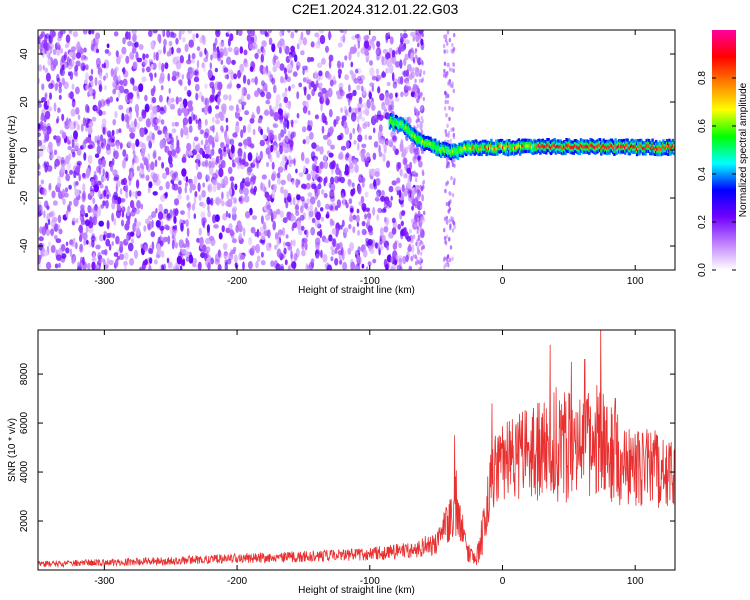 The width and height of the screenshot is (750, 600). Describe the element at coordinates (12, 150) in the screenshot. I see `y-axis-label: Frequency (Hz)` at that location.